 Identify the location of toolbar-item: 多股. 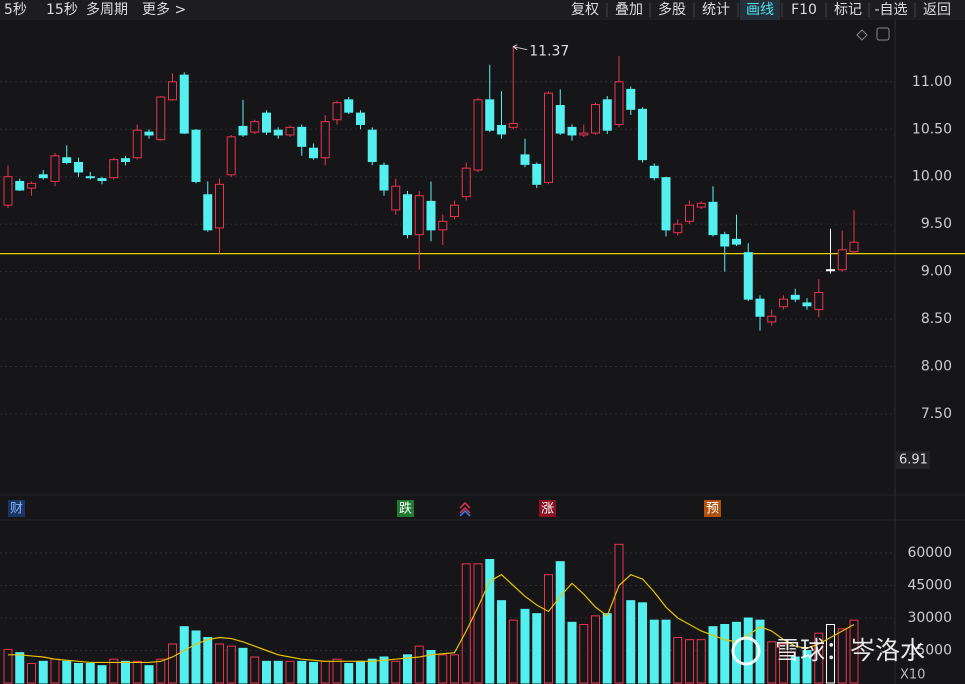
(672, 9).